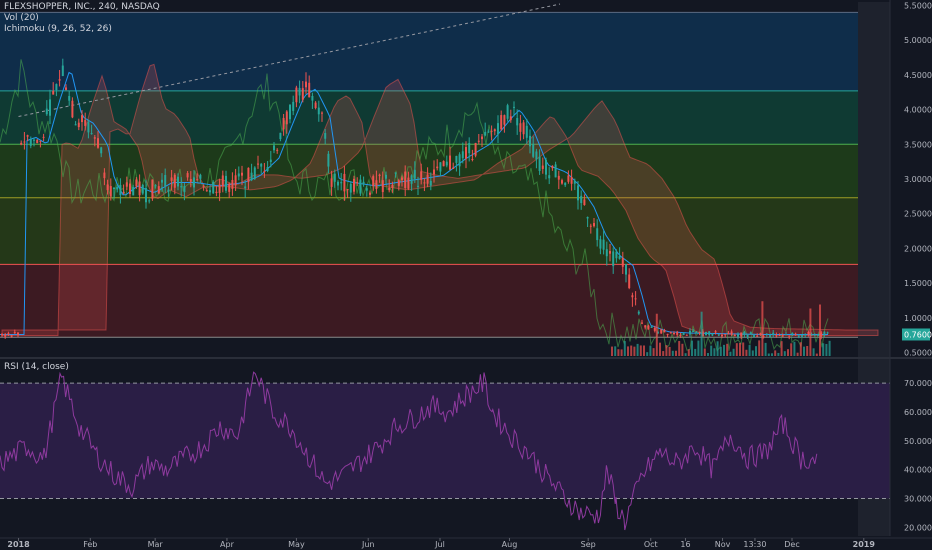  What do you see at coordinates (21, 18) in the screenshot?
I see `legend-vol: Vol (20)` at bounding box center [21, 18].